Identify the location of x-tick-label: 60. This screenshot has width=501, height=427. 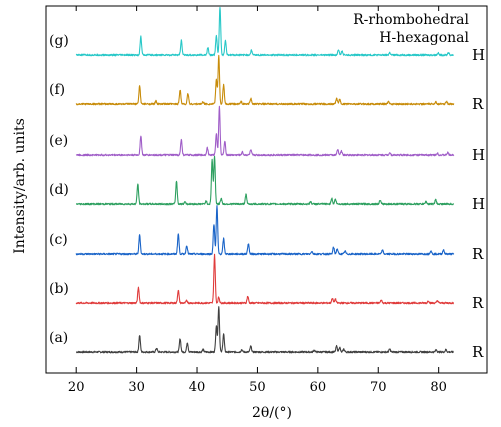
(318, 387).